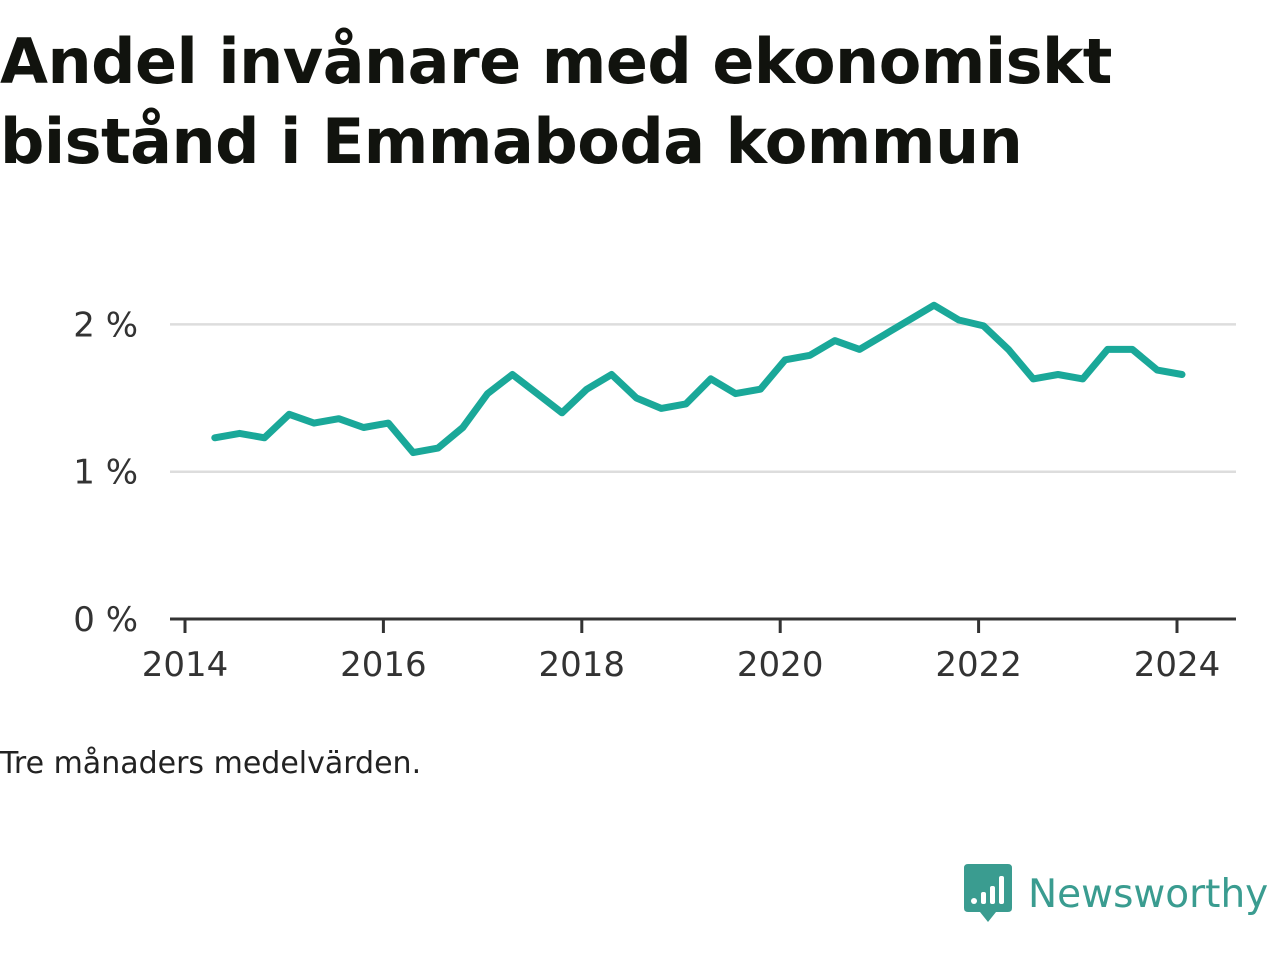 This screenshot has width=1280, height=960. I want to click on newsworthy-logo: Newsworthy, so click(1115, 894).